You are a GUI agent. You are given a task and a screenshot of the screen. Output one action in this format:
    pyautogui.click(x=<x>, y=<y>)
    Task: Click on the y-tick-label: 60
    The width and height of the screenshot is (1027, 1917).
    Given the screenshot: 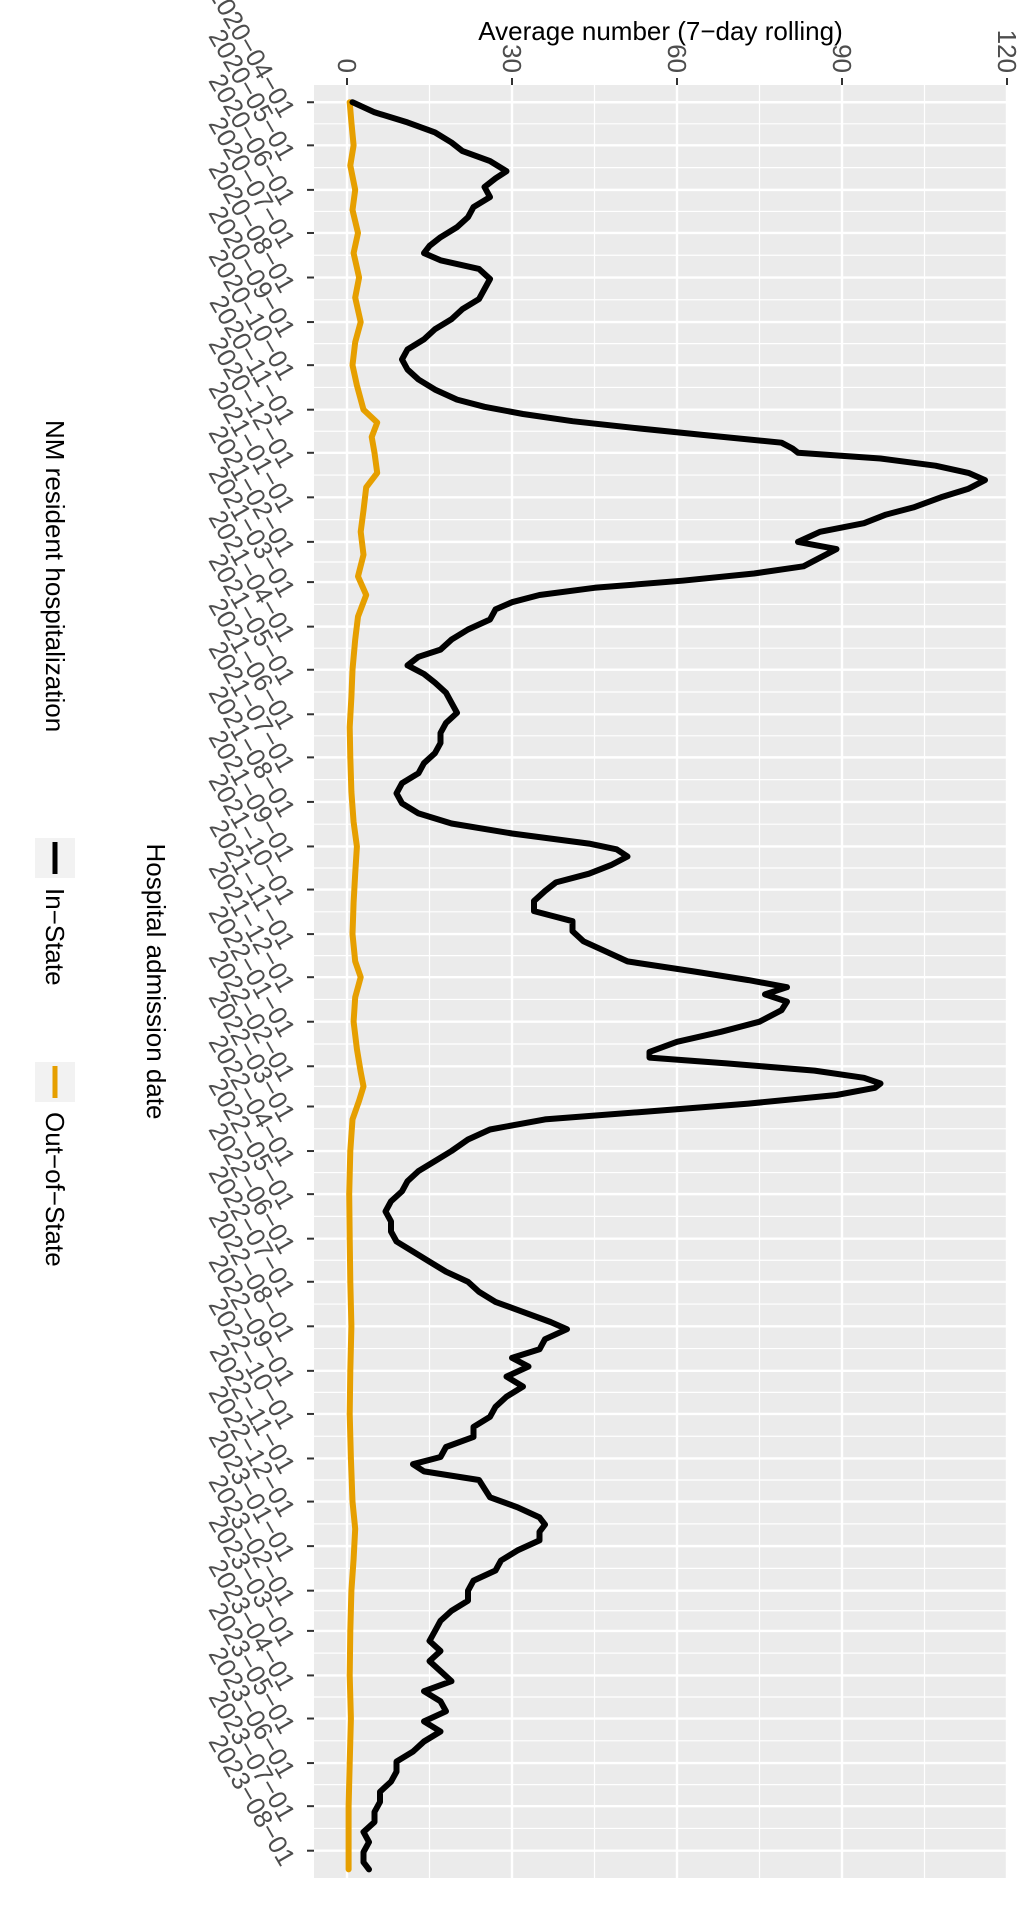 What is the action you would take?
    pyautogui.click(x=677, y=58)
    